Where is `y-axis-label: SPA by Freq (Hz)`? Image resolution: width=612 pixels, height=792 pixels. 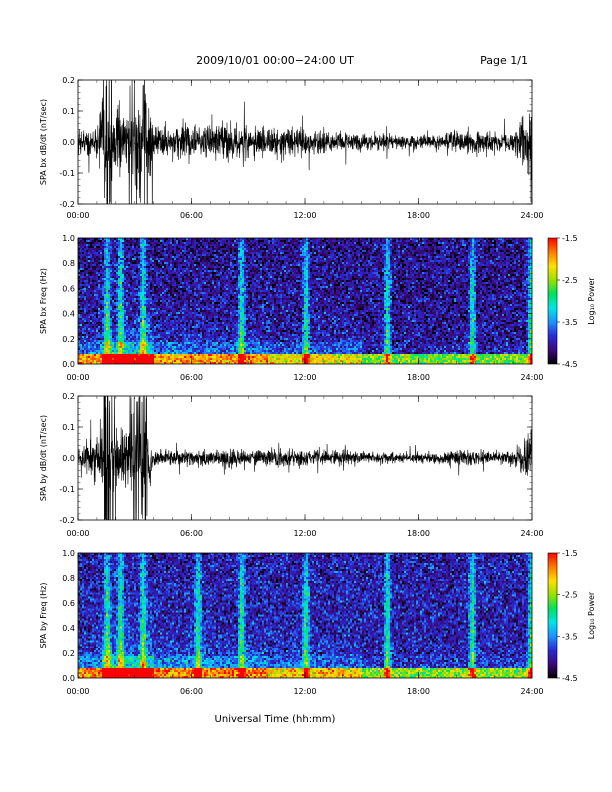 y-axis-label: SPA by Freq (Hz) is located at coordinates (43, 616).